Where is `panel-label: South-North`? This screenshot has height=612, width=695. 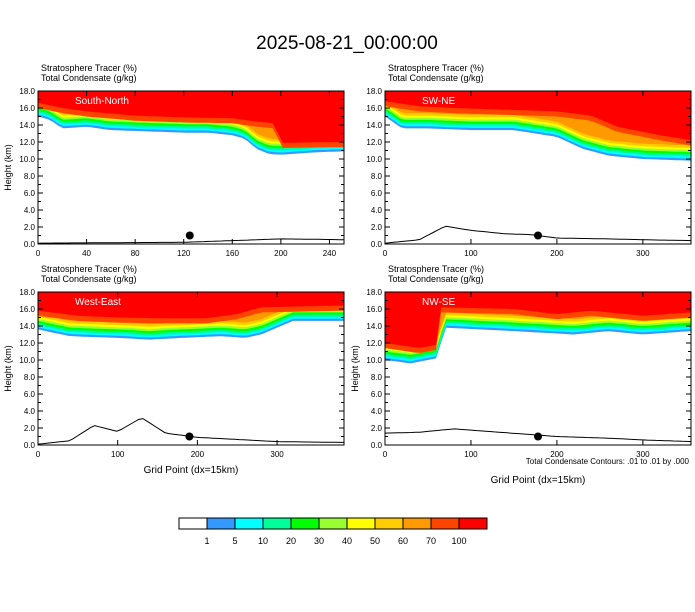
panel-label: South-North is located at coordinates (102, 101).